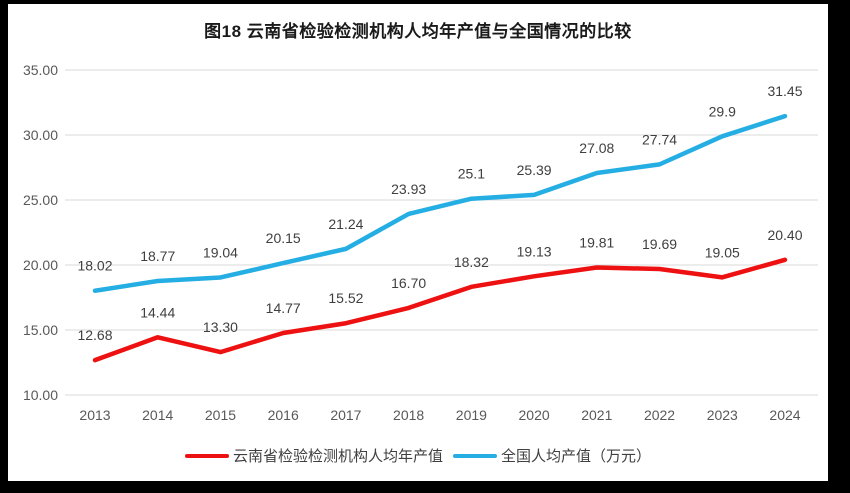  I want to click on x-tick-label: 2017, so click(345, 415).